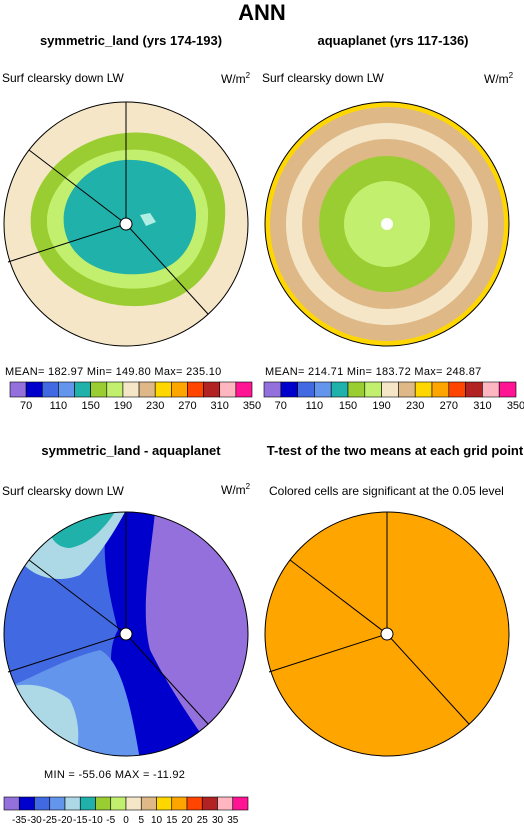 The height and width of the screenshot is (825, 524). I want to click on panel3-map, so click(126, 634).